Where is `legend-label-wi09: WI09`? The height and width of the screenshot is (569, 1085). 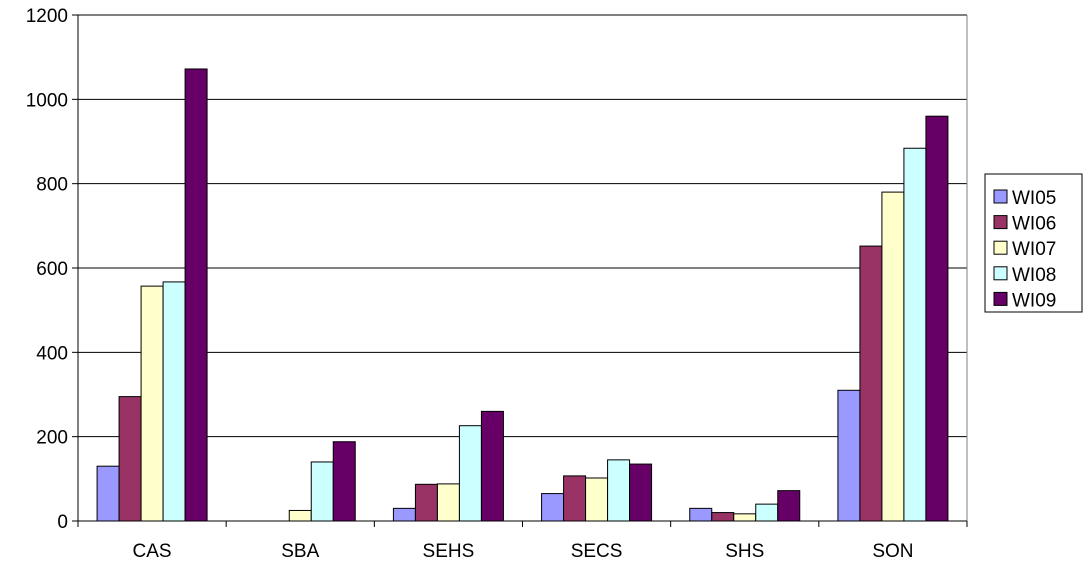
legend-label-wi09: WI09 is located at coordinates (1034, 300).